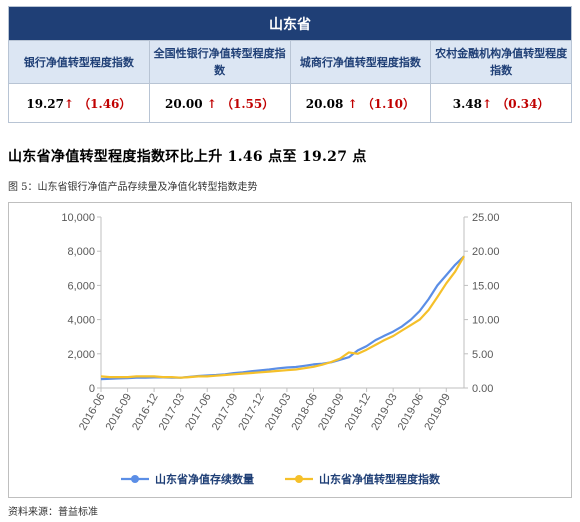  Describe the element at coordinates (290, 23) in the screenshot. I see `table-title: 山东省` at that location.